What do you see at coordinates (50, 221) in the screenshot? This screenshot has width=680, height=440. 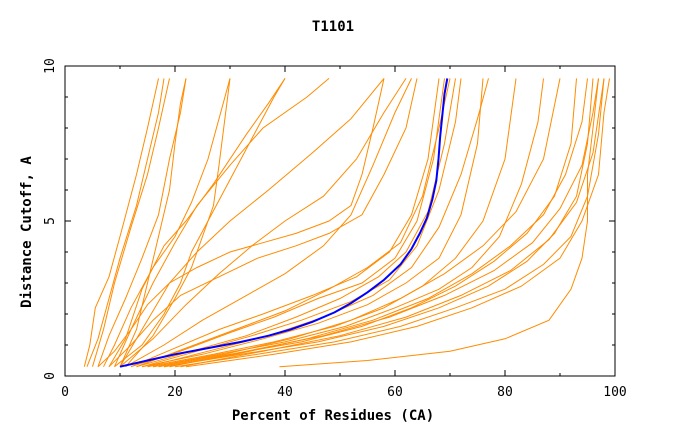 I see `y-tick-label: 5` at bounding box center [50, 221].